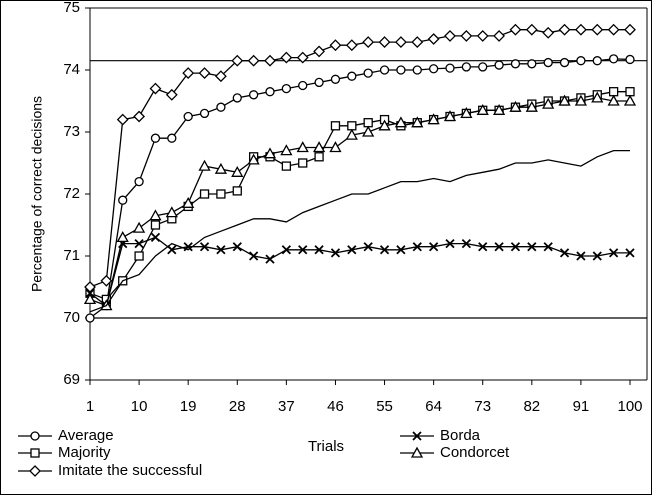 This screenshot has width=652, height=495. What do you see at coordinates (326, 446) in the screenshot?
I see `x-axis-label: Trials` at bounding box center [326, 446].